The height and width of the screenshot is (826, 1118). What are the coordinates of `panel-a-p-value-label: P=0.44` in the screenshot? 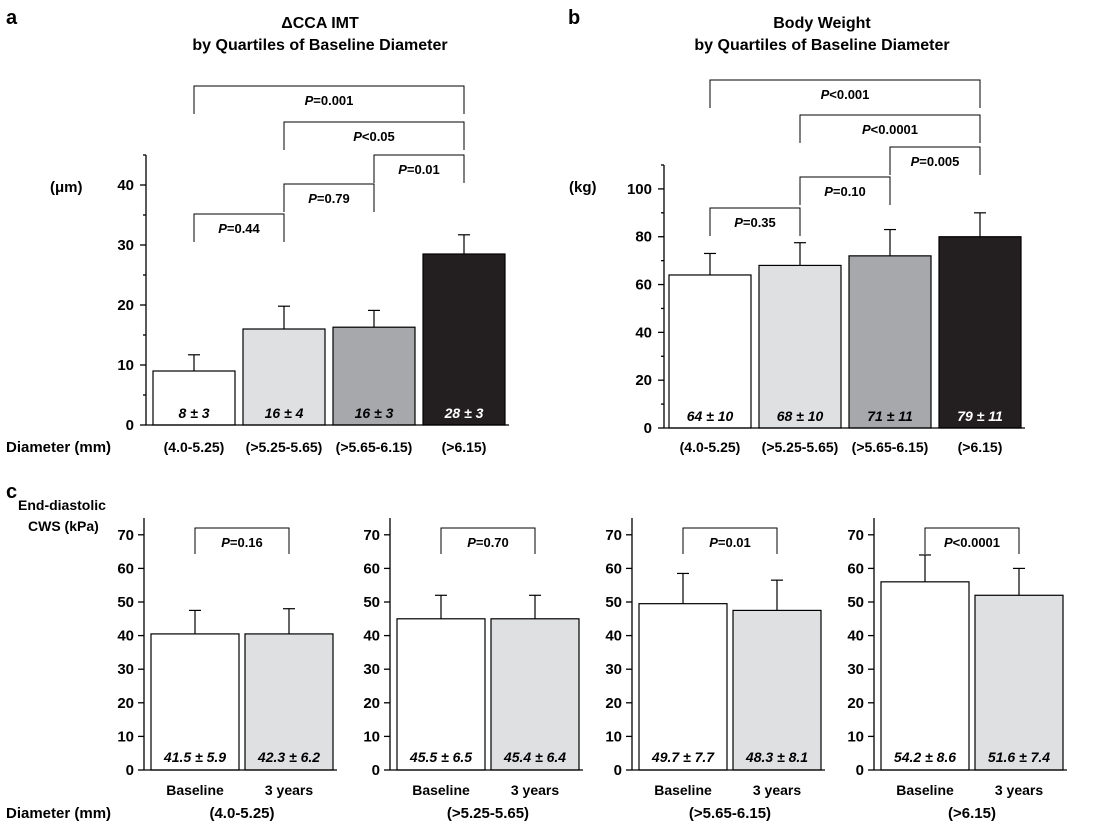 It's located at (239, 228).